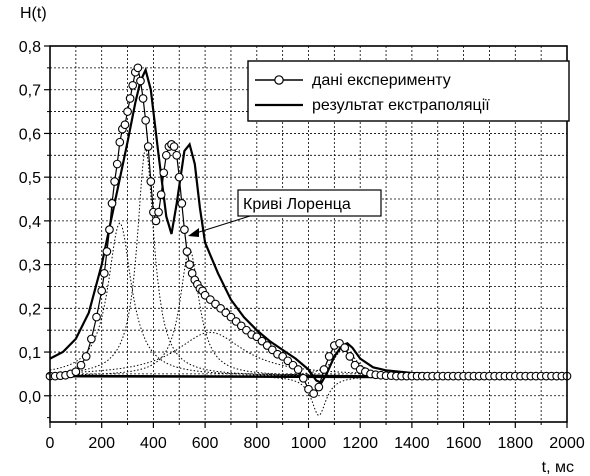 The width and height of the screenshot is (590, 476). What do you see at coordinates (412, 443) in the screenshot?
I see `x-tick-label: 1400` at bounding box center [412, 443].